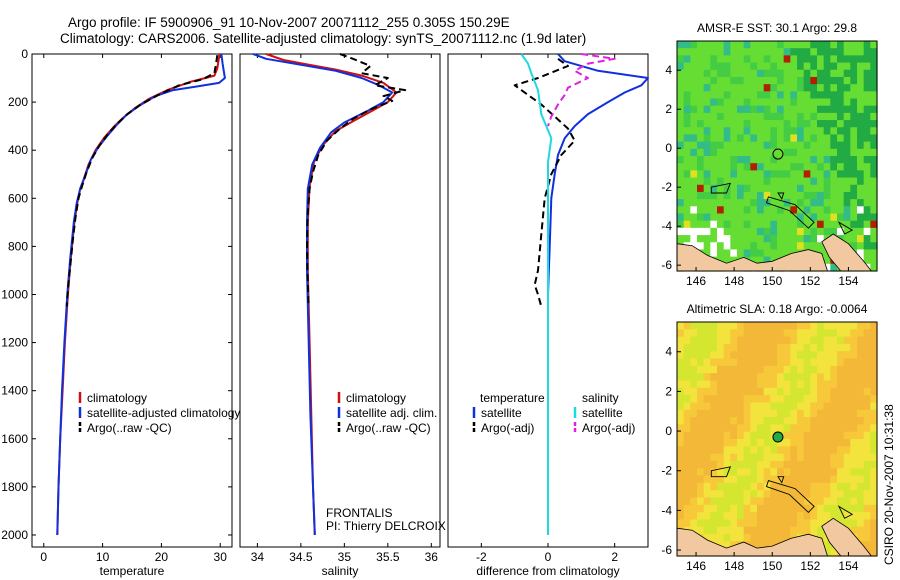 The image size is (900, 580). Describe the element at coordinates (668, 70) in the screenshot. I see `sst_map-ytick-label: 4` at that location.